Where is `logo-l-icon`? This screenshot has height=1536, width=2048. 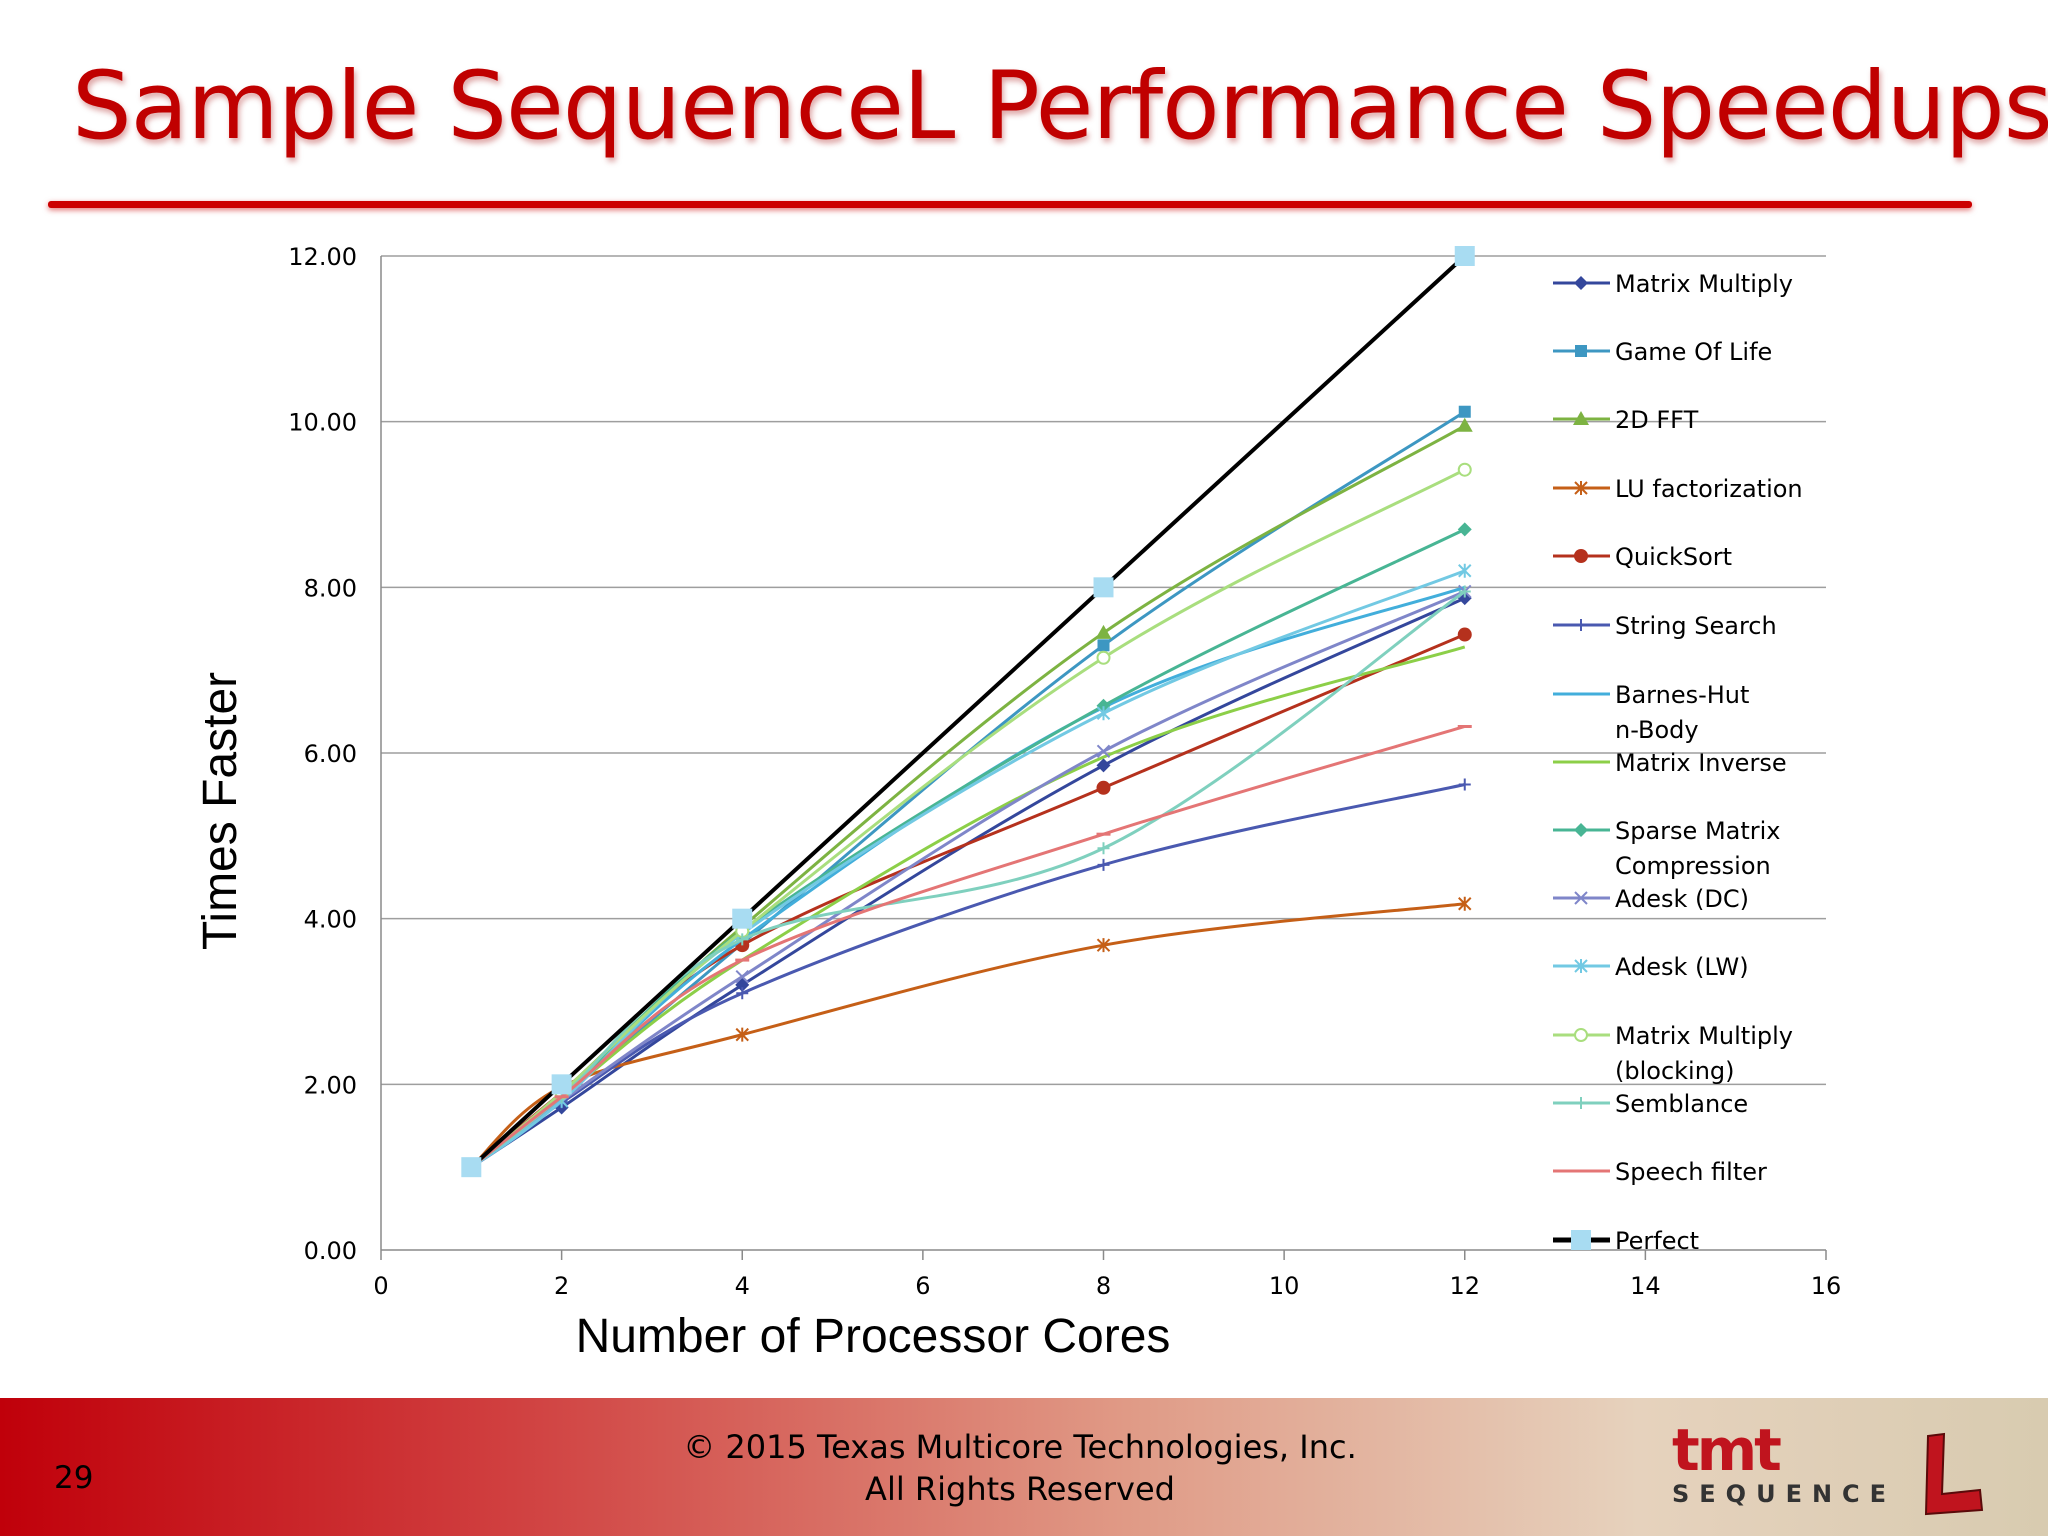 logo-l-icon is located at coordinates (1954, 1474).